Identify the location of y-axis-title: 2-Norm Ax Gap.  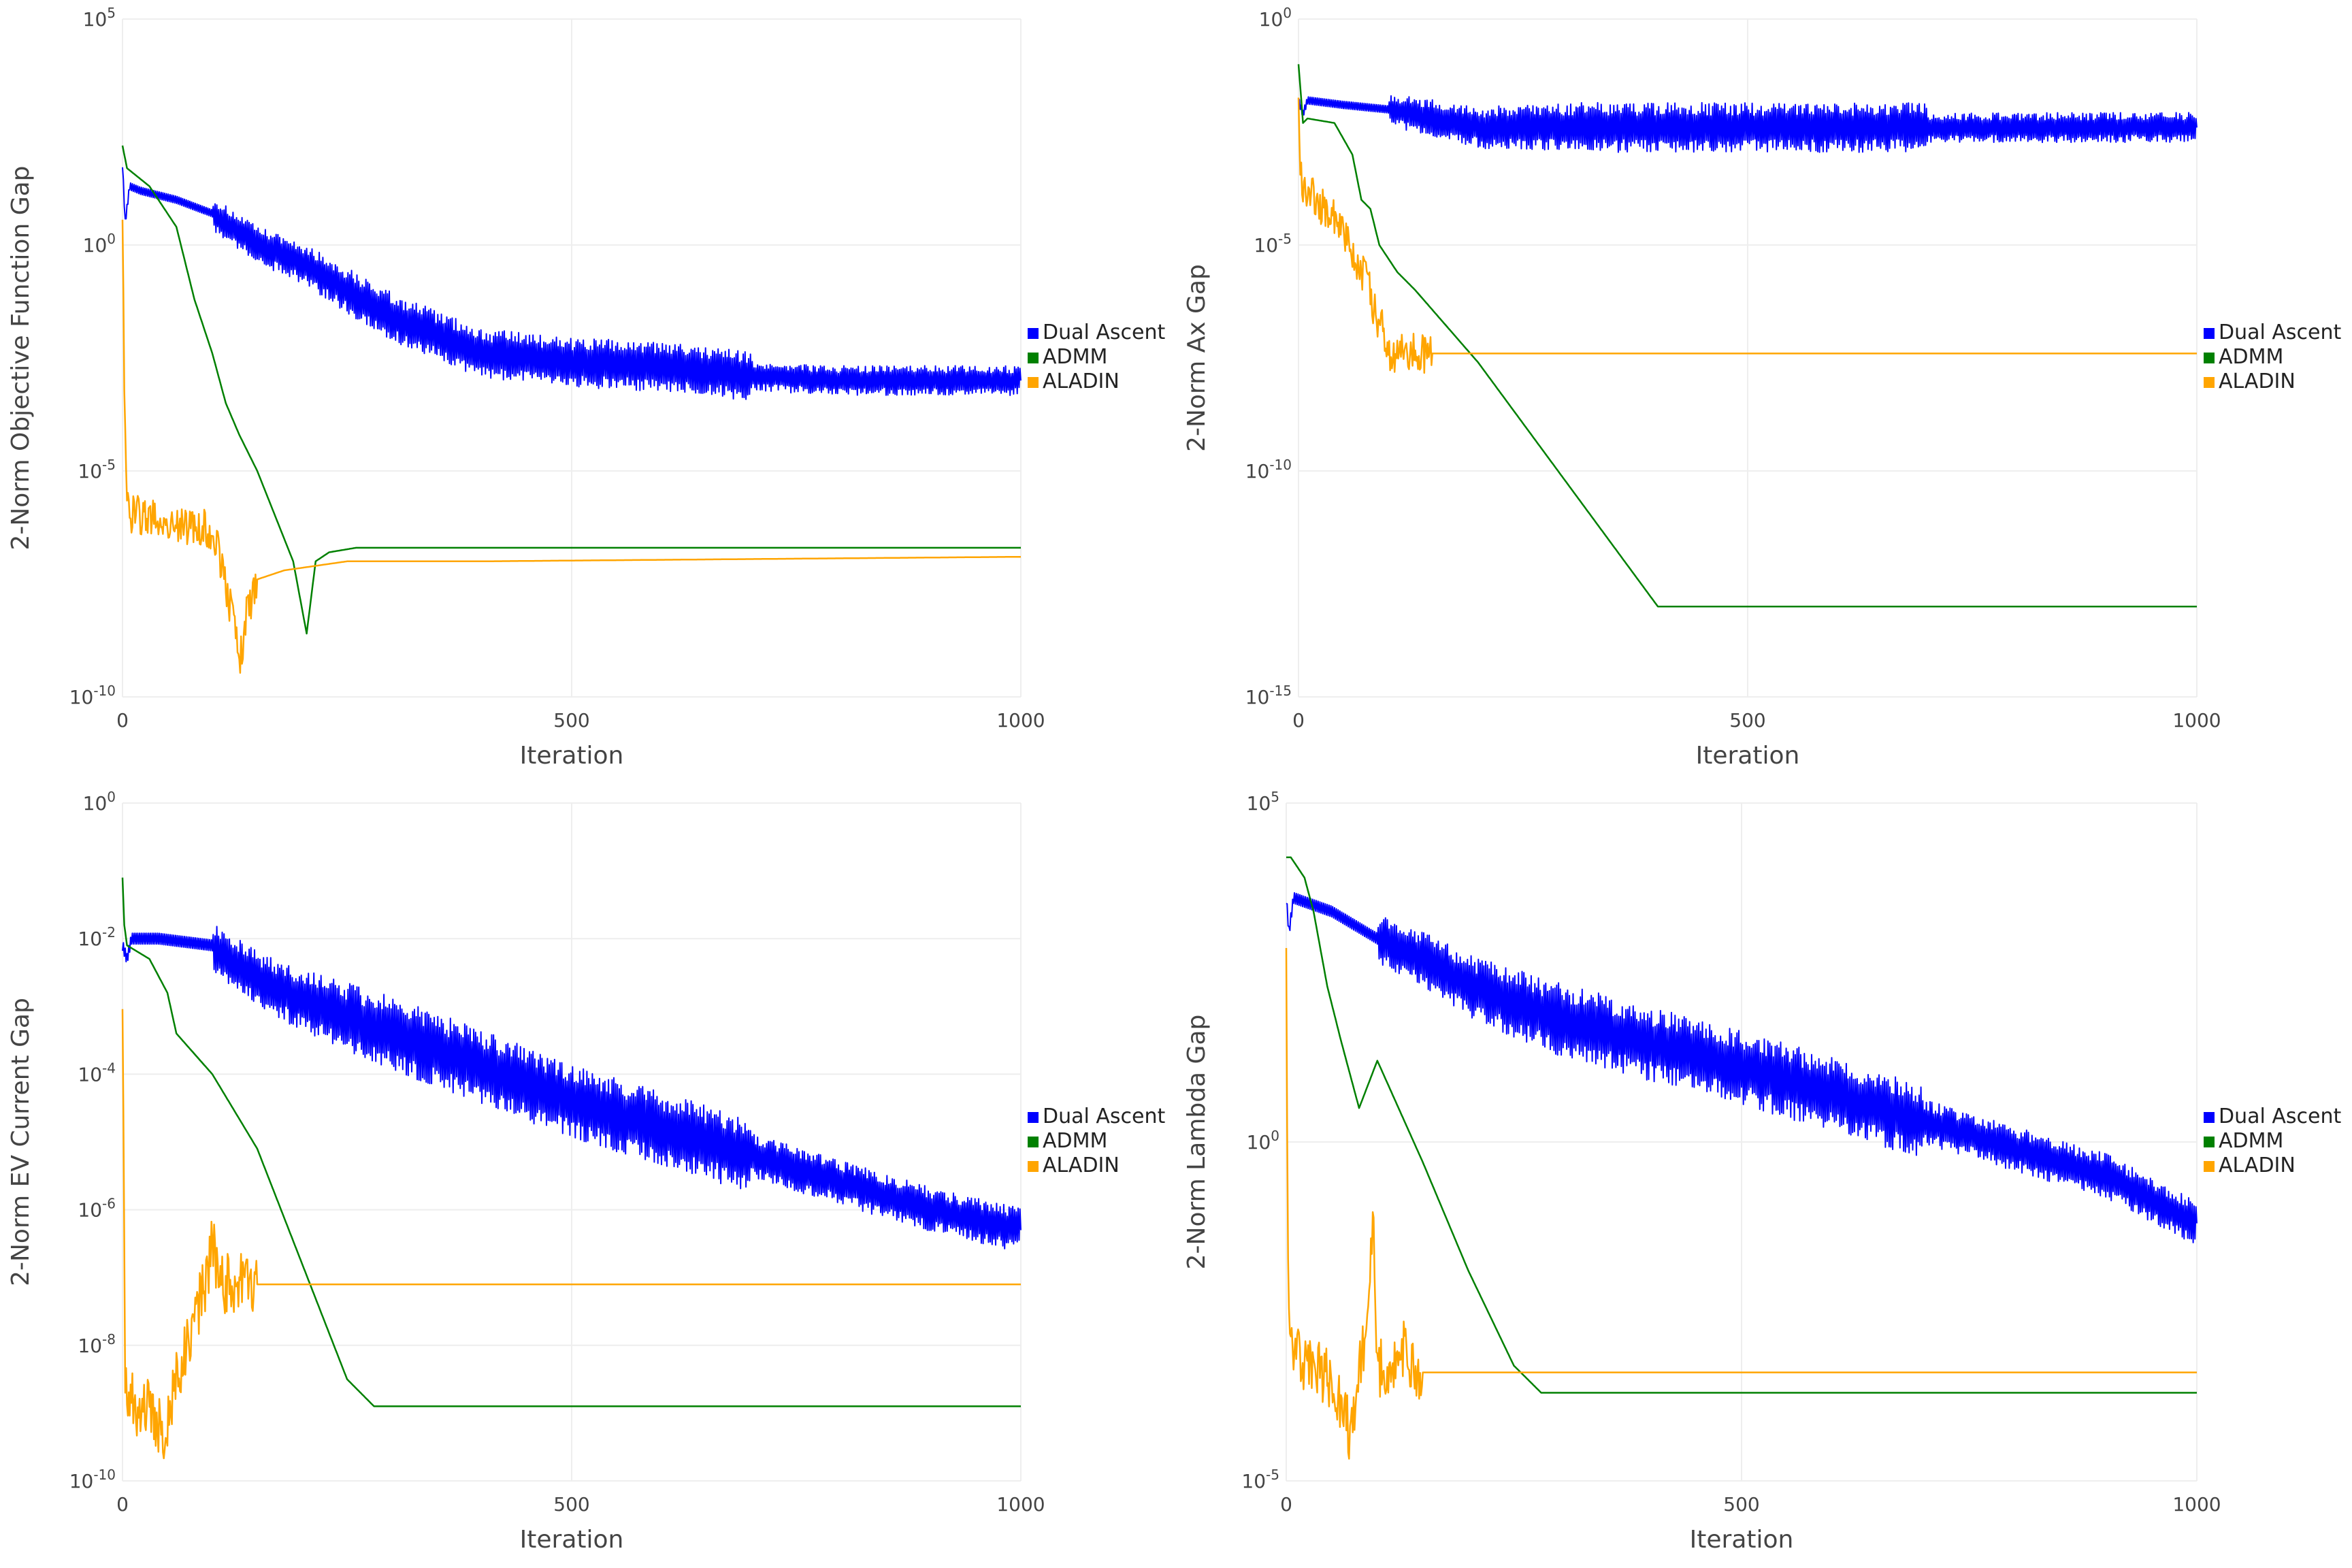
(1197, 358).